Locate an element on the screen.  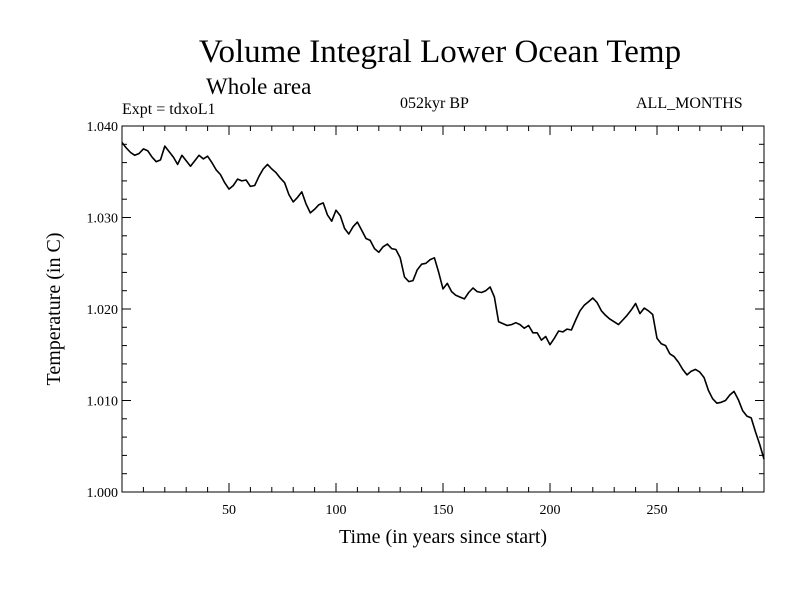
y-tick-label: 1.010 is located at coordinates (103, 402).